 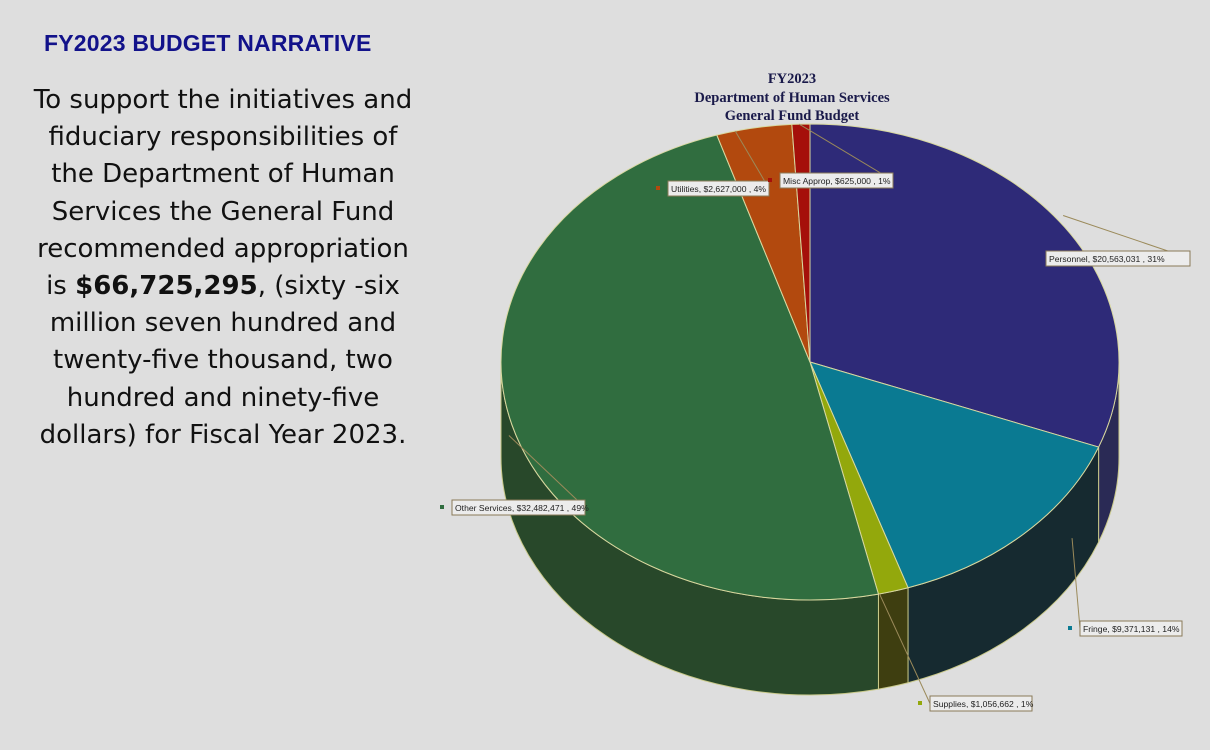 What do you see at coordinates (208, 43) in the screenshot?
I see `page-heading: FY2023 BUDGET NARRATIVE` at bounding box center [208, 43].